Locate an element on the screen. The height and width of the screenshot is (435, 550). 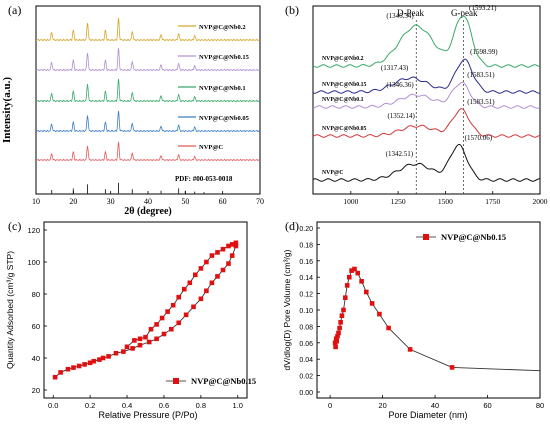
pore-xtick-label: 80 is located at coordinates (540, 405).